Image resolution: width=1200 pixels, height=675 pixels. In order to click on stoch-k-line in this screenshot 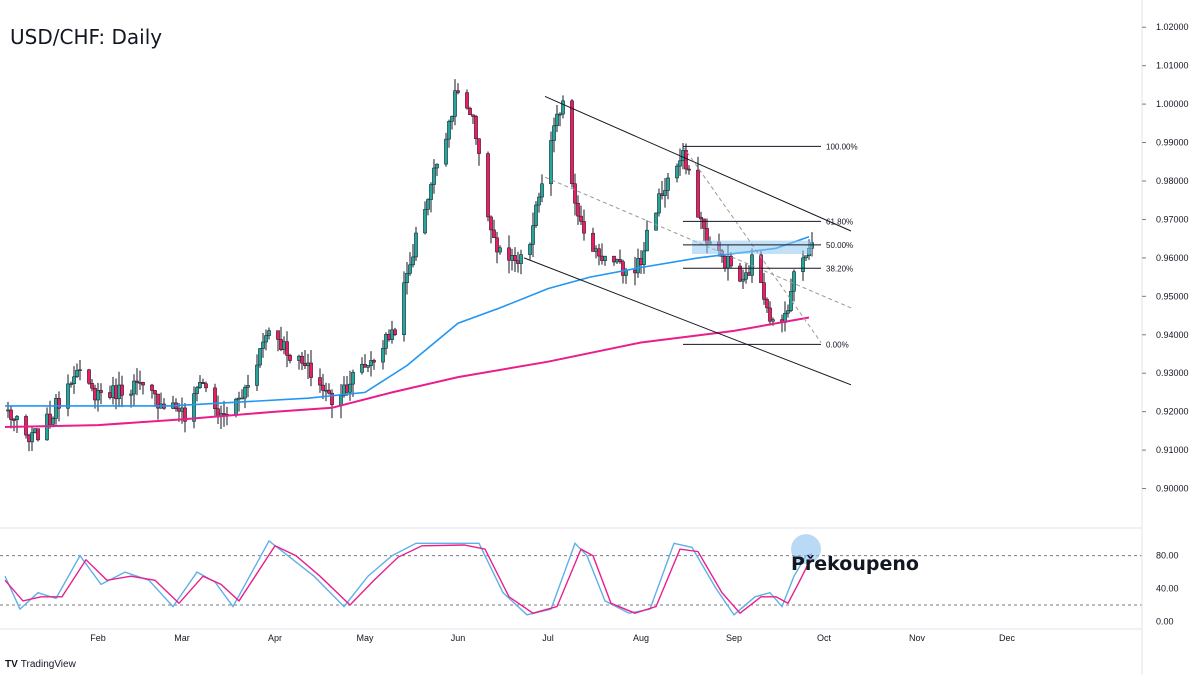, I will do `click(408, 577)`.